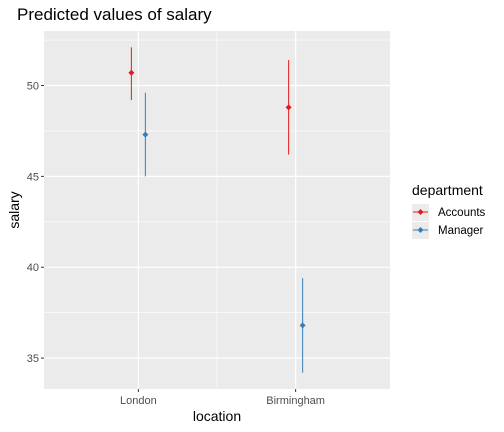 The image size is (504, 432). What do you see at coordinates (461, 231) in the screenshot?
I see `legend-label: Manager` at bounding box center [461, 231].